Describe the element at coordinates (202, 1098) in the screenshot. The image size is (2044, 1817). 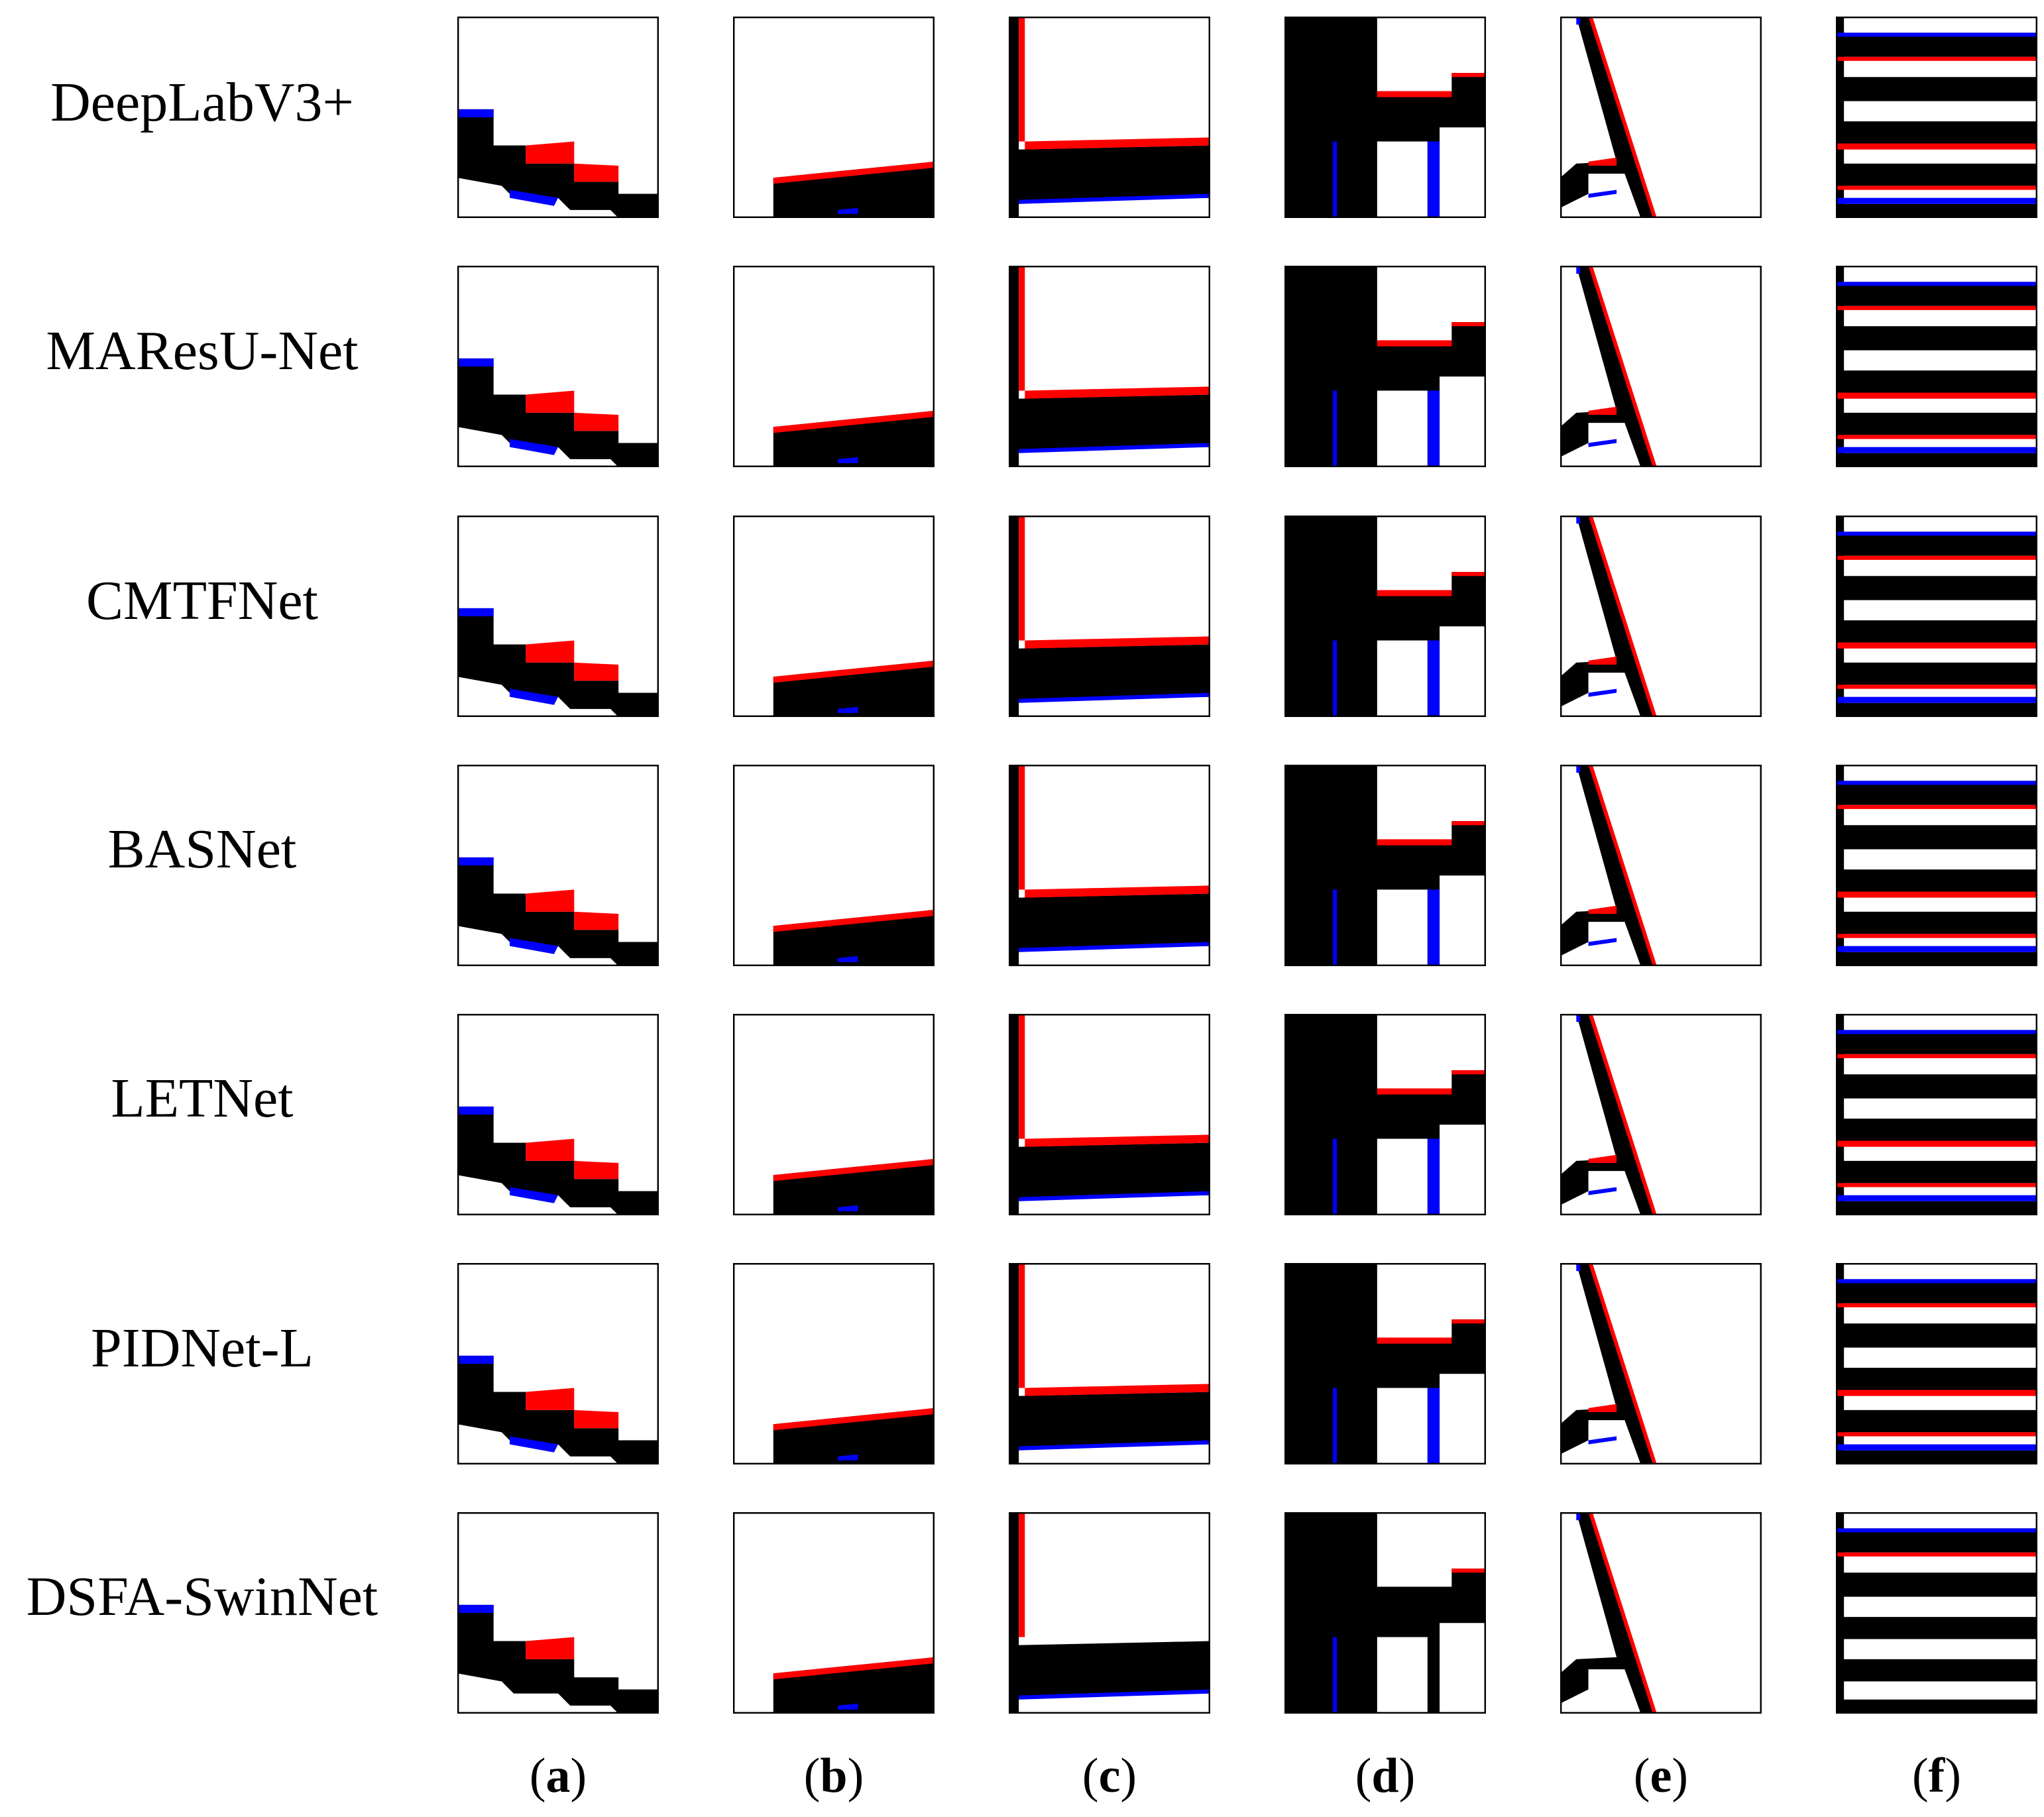
I see `row-label-letnet: LETNet` at that location.